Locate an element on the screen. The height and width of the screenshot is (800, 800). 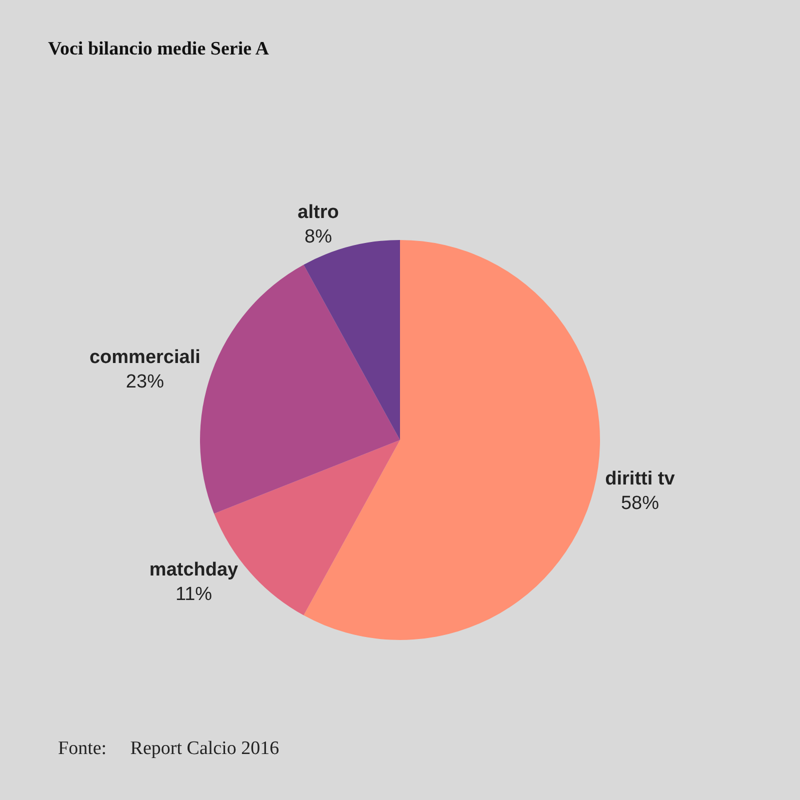
data-label: 8% is located at coordinates (318, 237).